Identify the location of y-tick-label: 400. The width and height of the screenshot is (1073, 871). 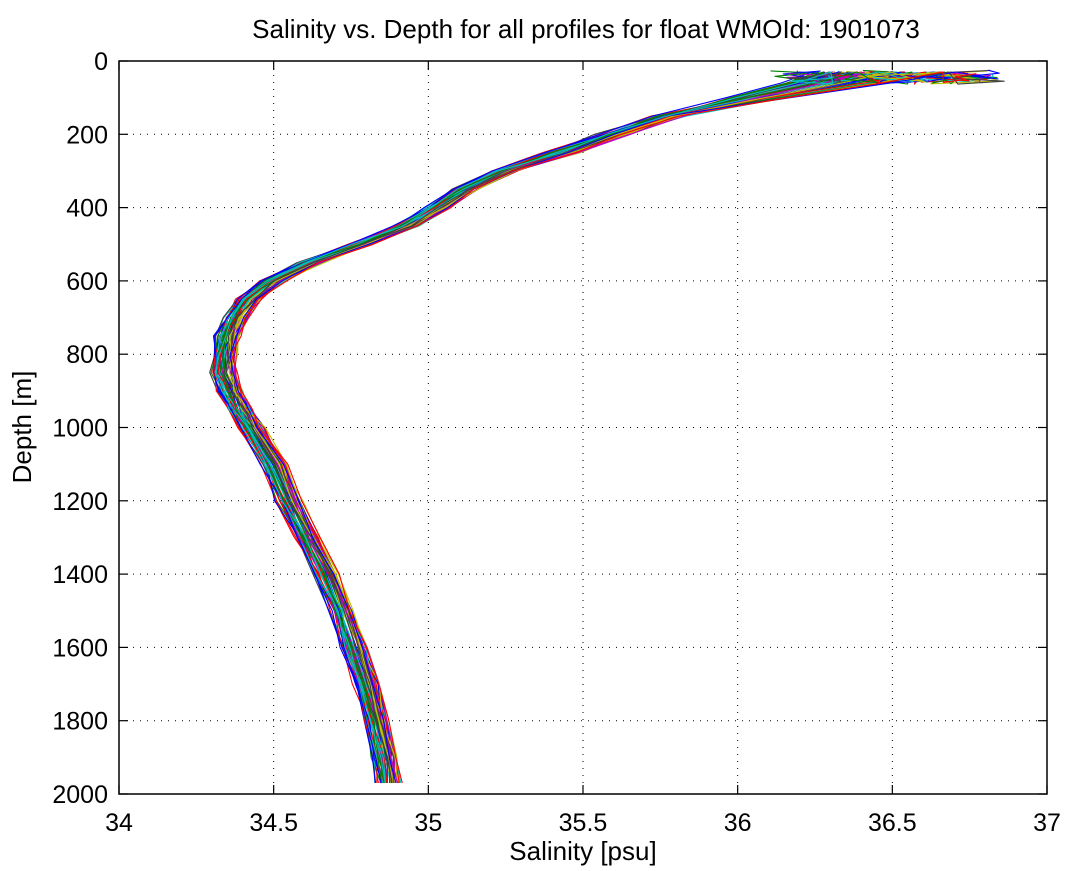
(87, 209).